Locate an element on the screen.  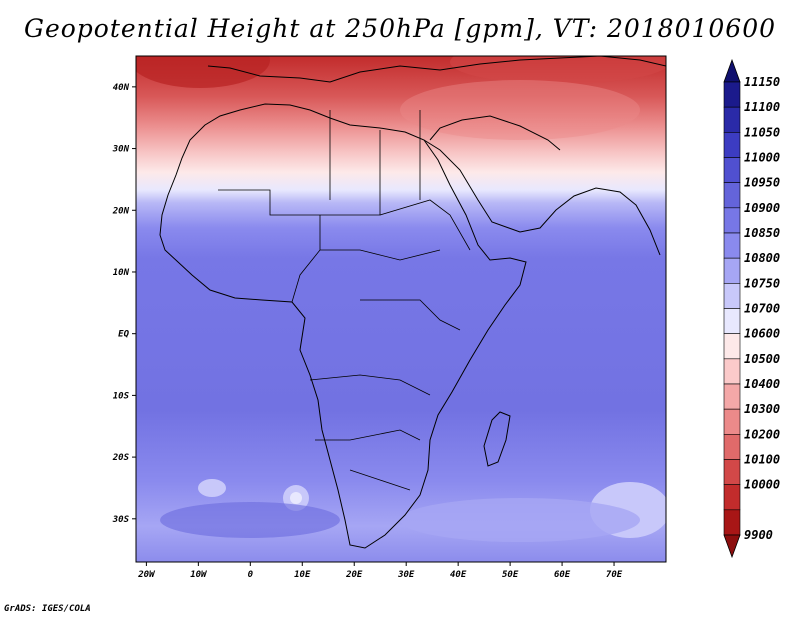
lat-label: 10S is located at coordinates (121, 396).